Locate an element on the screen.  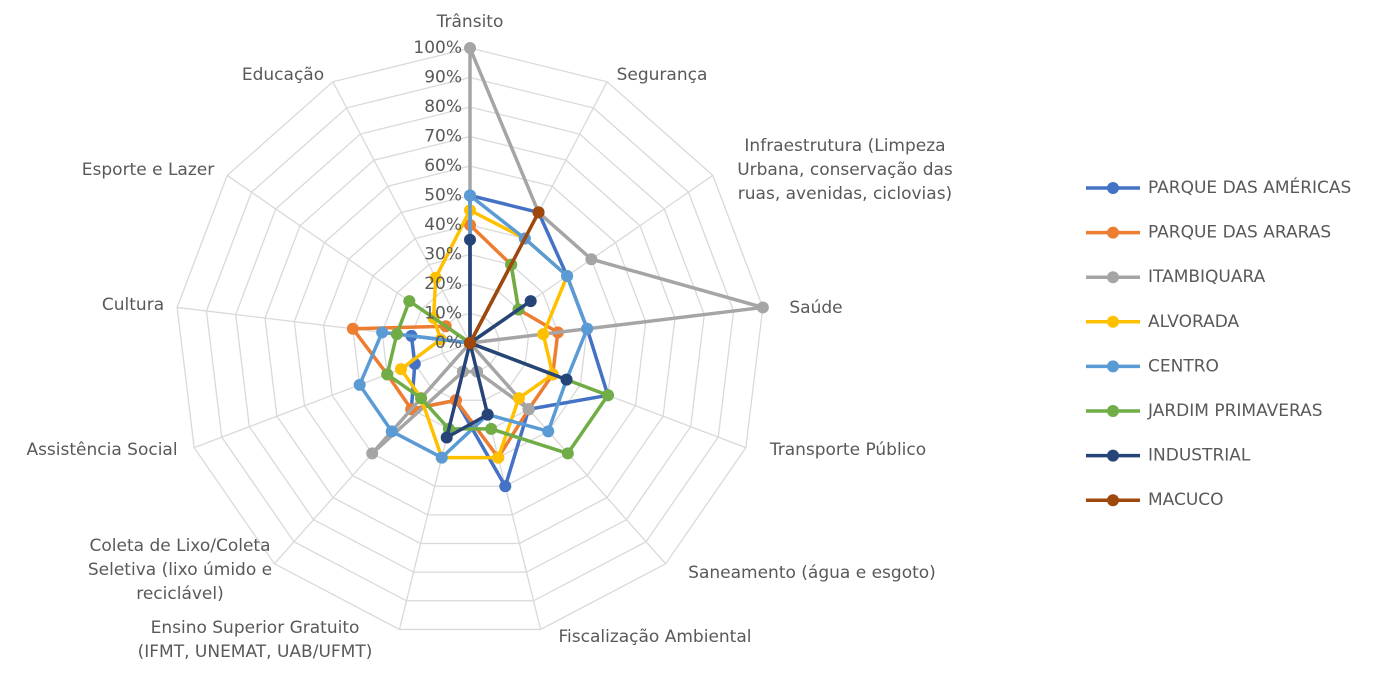
category-label: Esporte e Lazer is located at coordinates (148, 170).